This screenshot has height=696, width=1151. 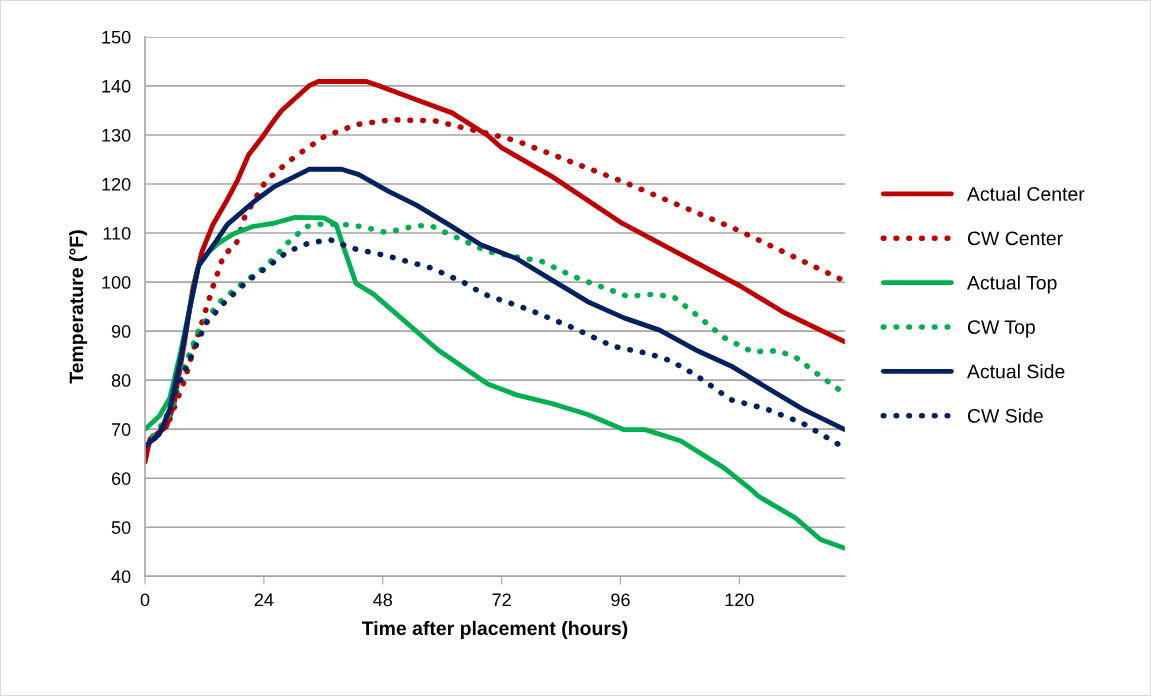 What do you see at coordinates (145, 600) in the screenshot?
I see `x-tick-label: 0` at bounding box center [145, 600].